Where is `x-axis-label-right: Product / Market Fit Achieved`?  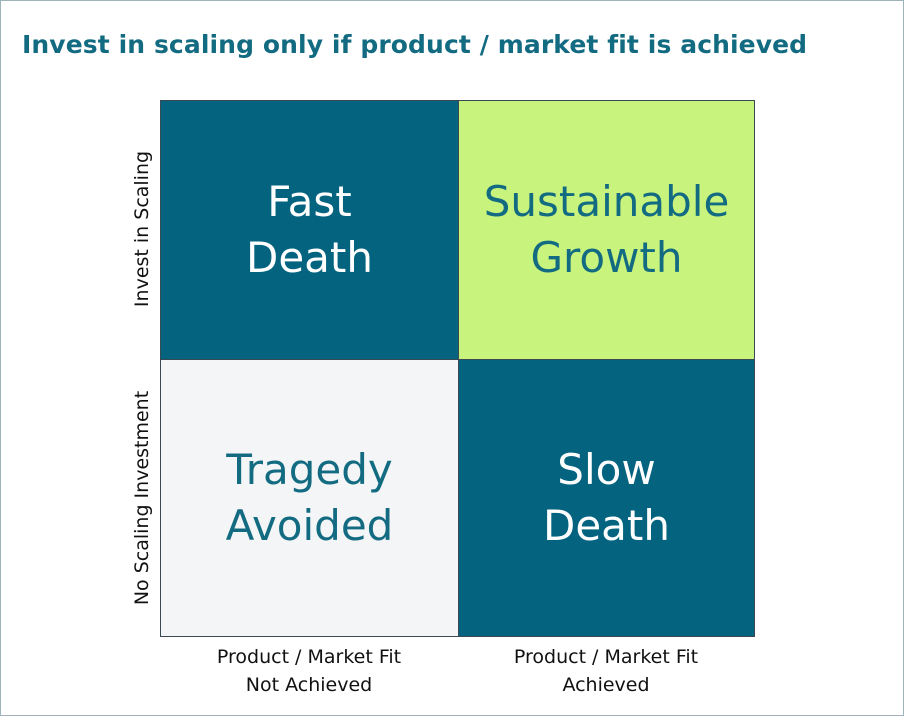 x-axis-label-right: Product / Market Fit Achieved is located at coordinates (606, 671).